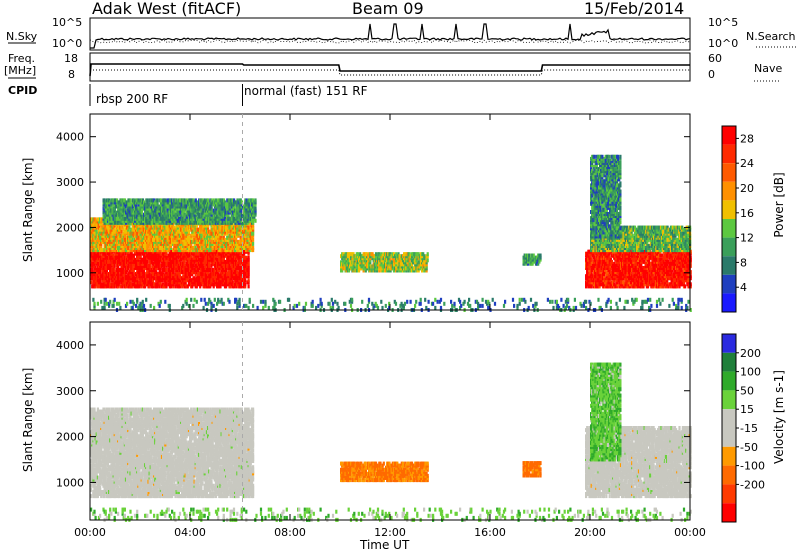 Image resolution: width=800 pixels, height=554 pixels. I want to click on freq-panel, so click(390, 67).